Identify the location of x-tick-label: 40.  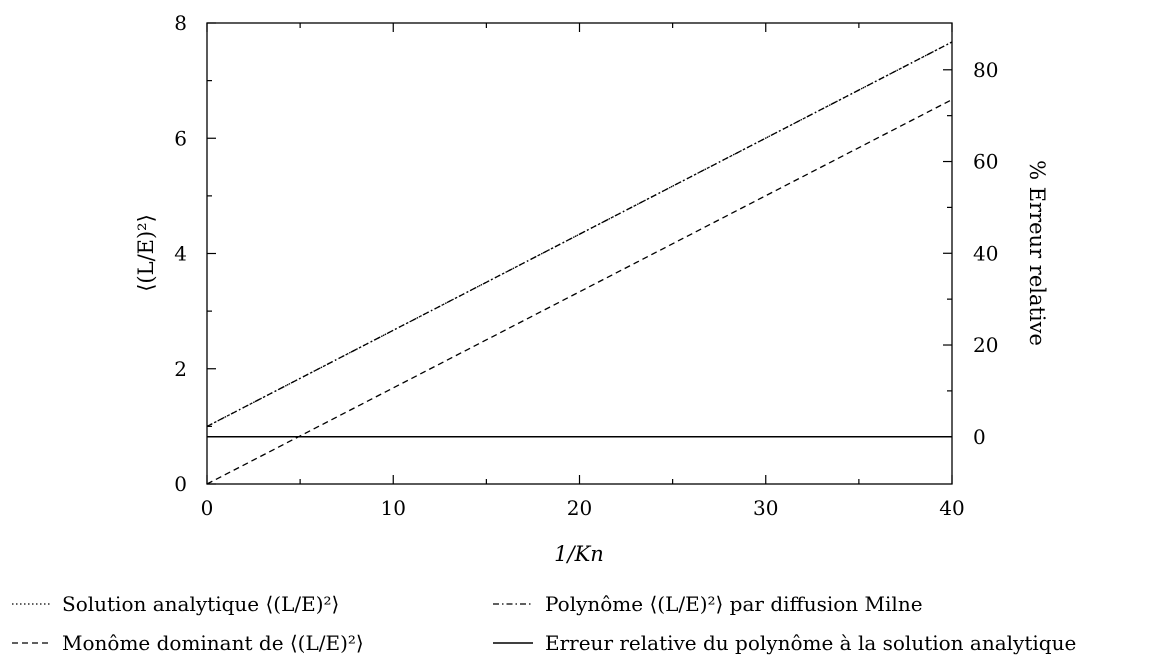
(951, 508).